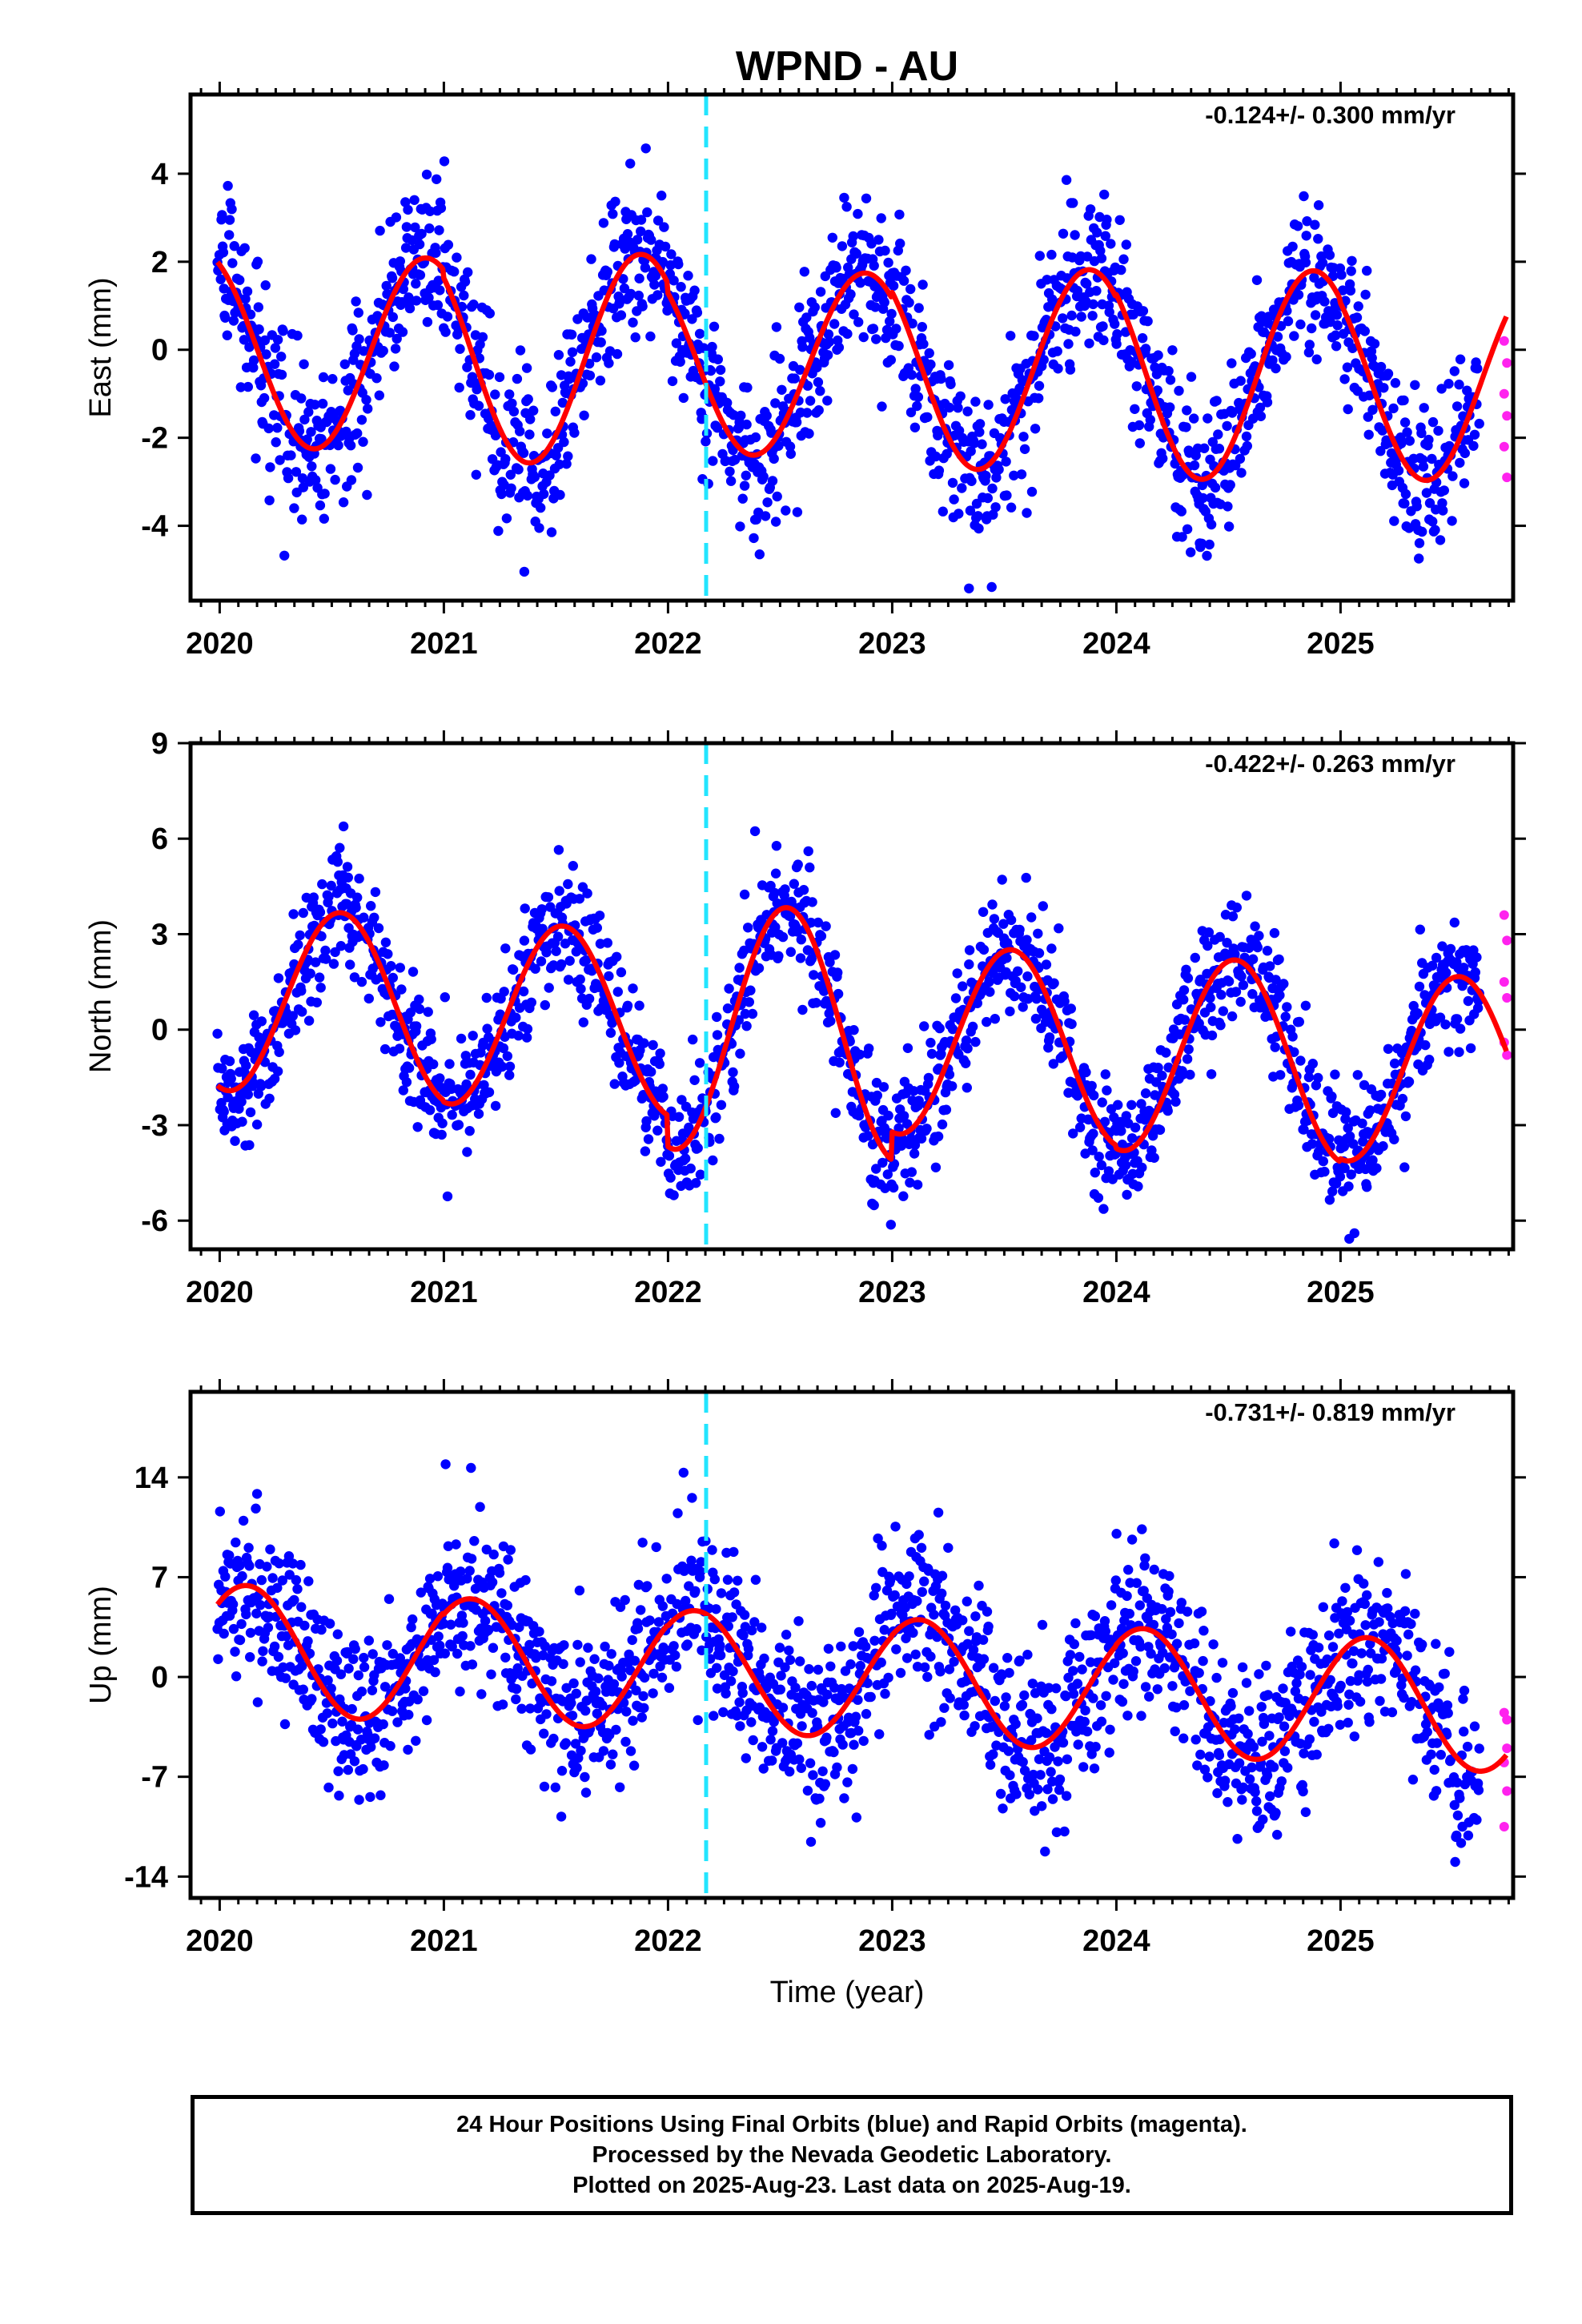 The height and width of the screenshot is (2324, 1582). What do you see at coordinates (159, 262) in the screenshot?
I see `y-tick-label: 2` at bounding box center [159, 262].